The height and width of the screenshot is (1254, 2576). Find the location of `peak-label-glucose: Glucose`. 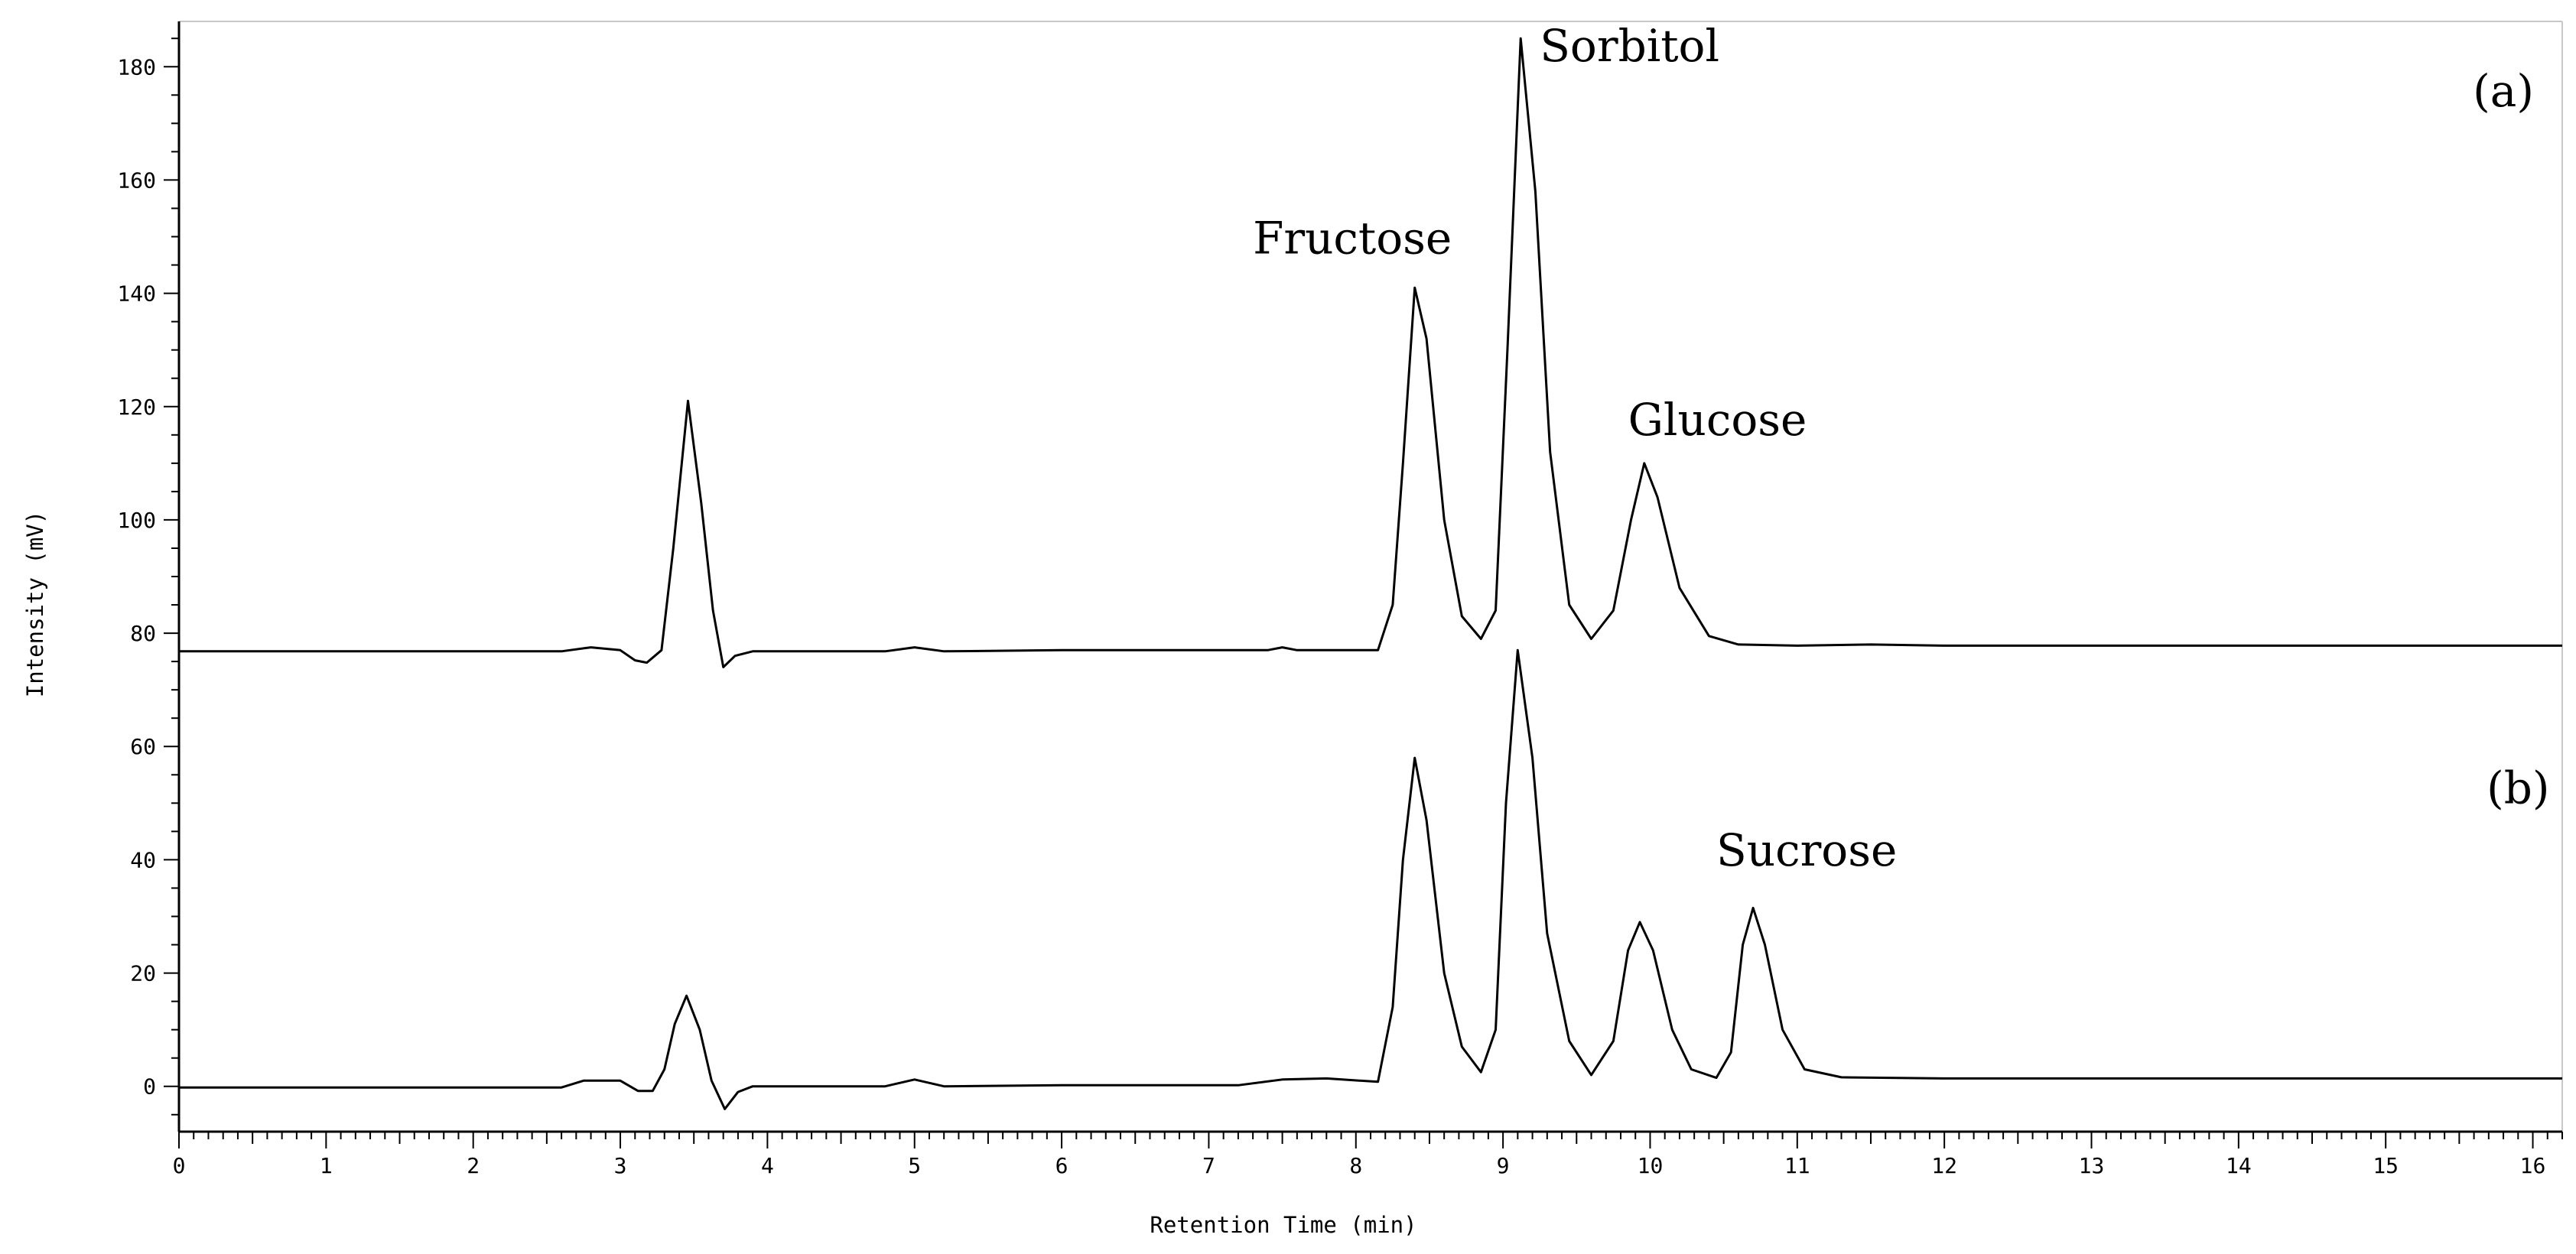

peak-label-glucose: Glucose is located at coordinates (1717, 420).